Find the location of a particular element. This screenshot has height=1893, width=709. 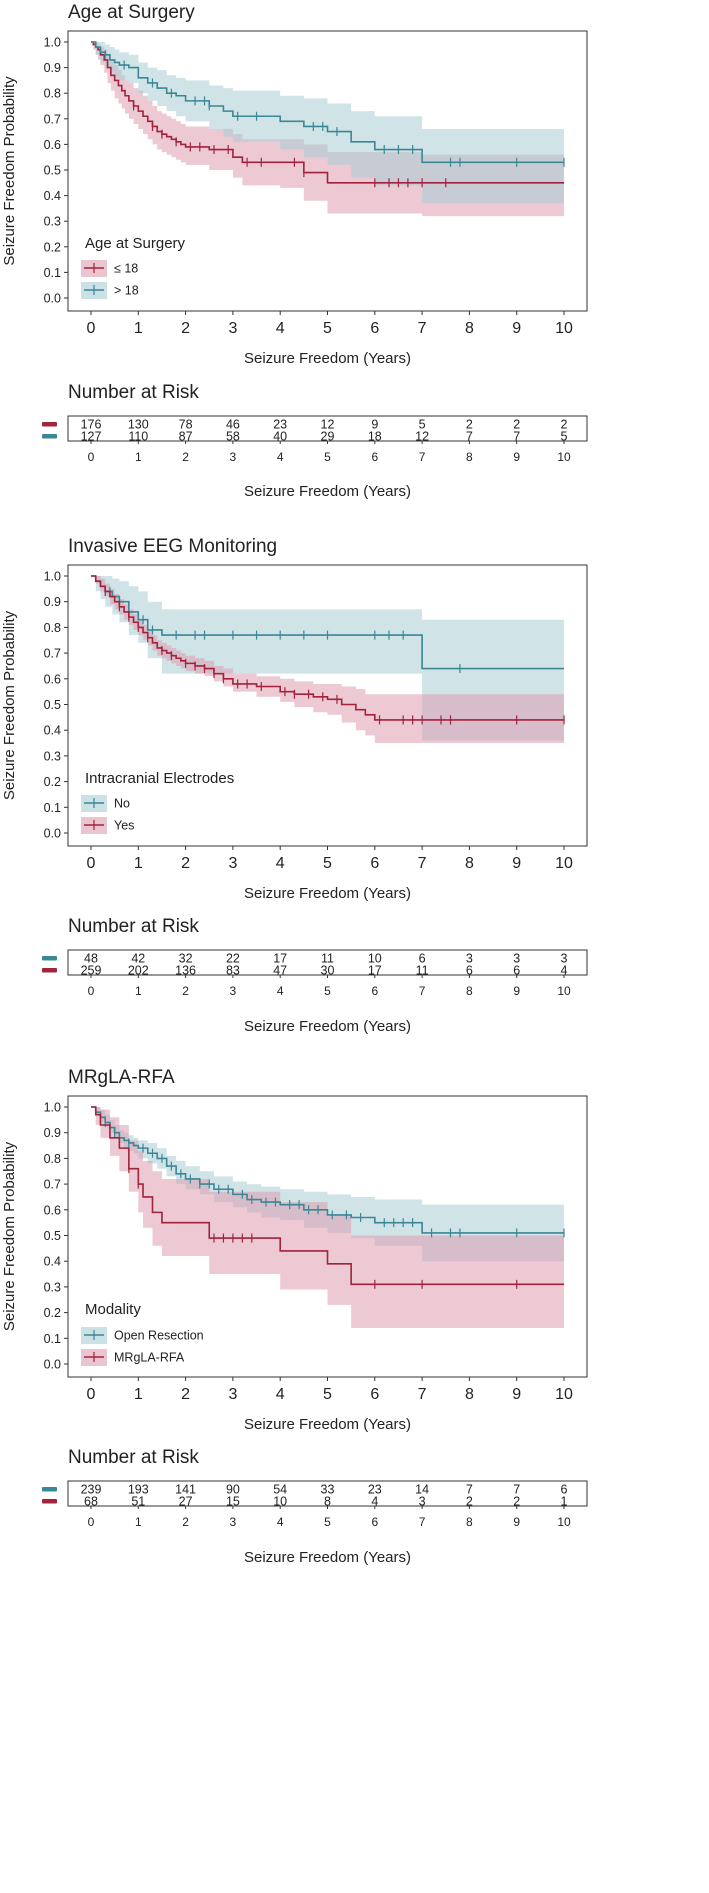

risk-tick-label: 1 is located at coordinates (138, 1522).